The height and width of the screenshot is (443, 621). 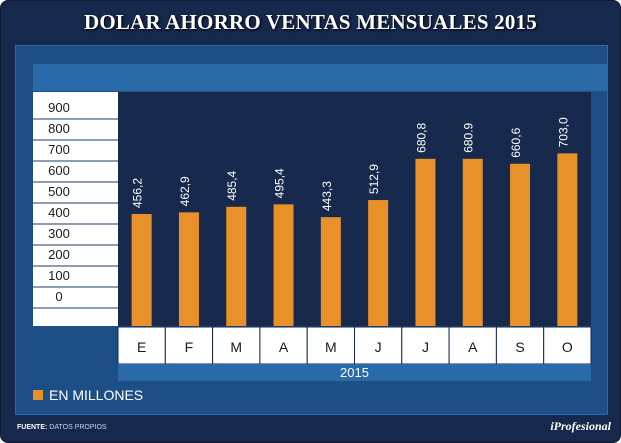 I want to click on x-tick-label: F, so click(x=189, y=347).